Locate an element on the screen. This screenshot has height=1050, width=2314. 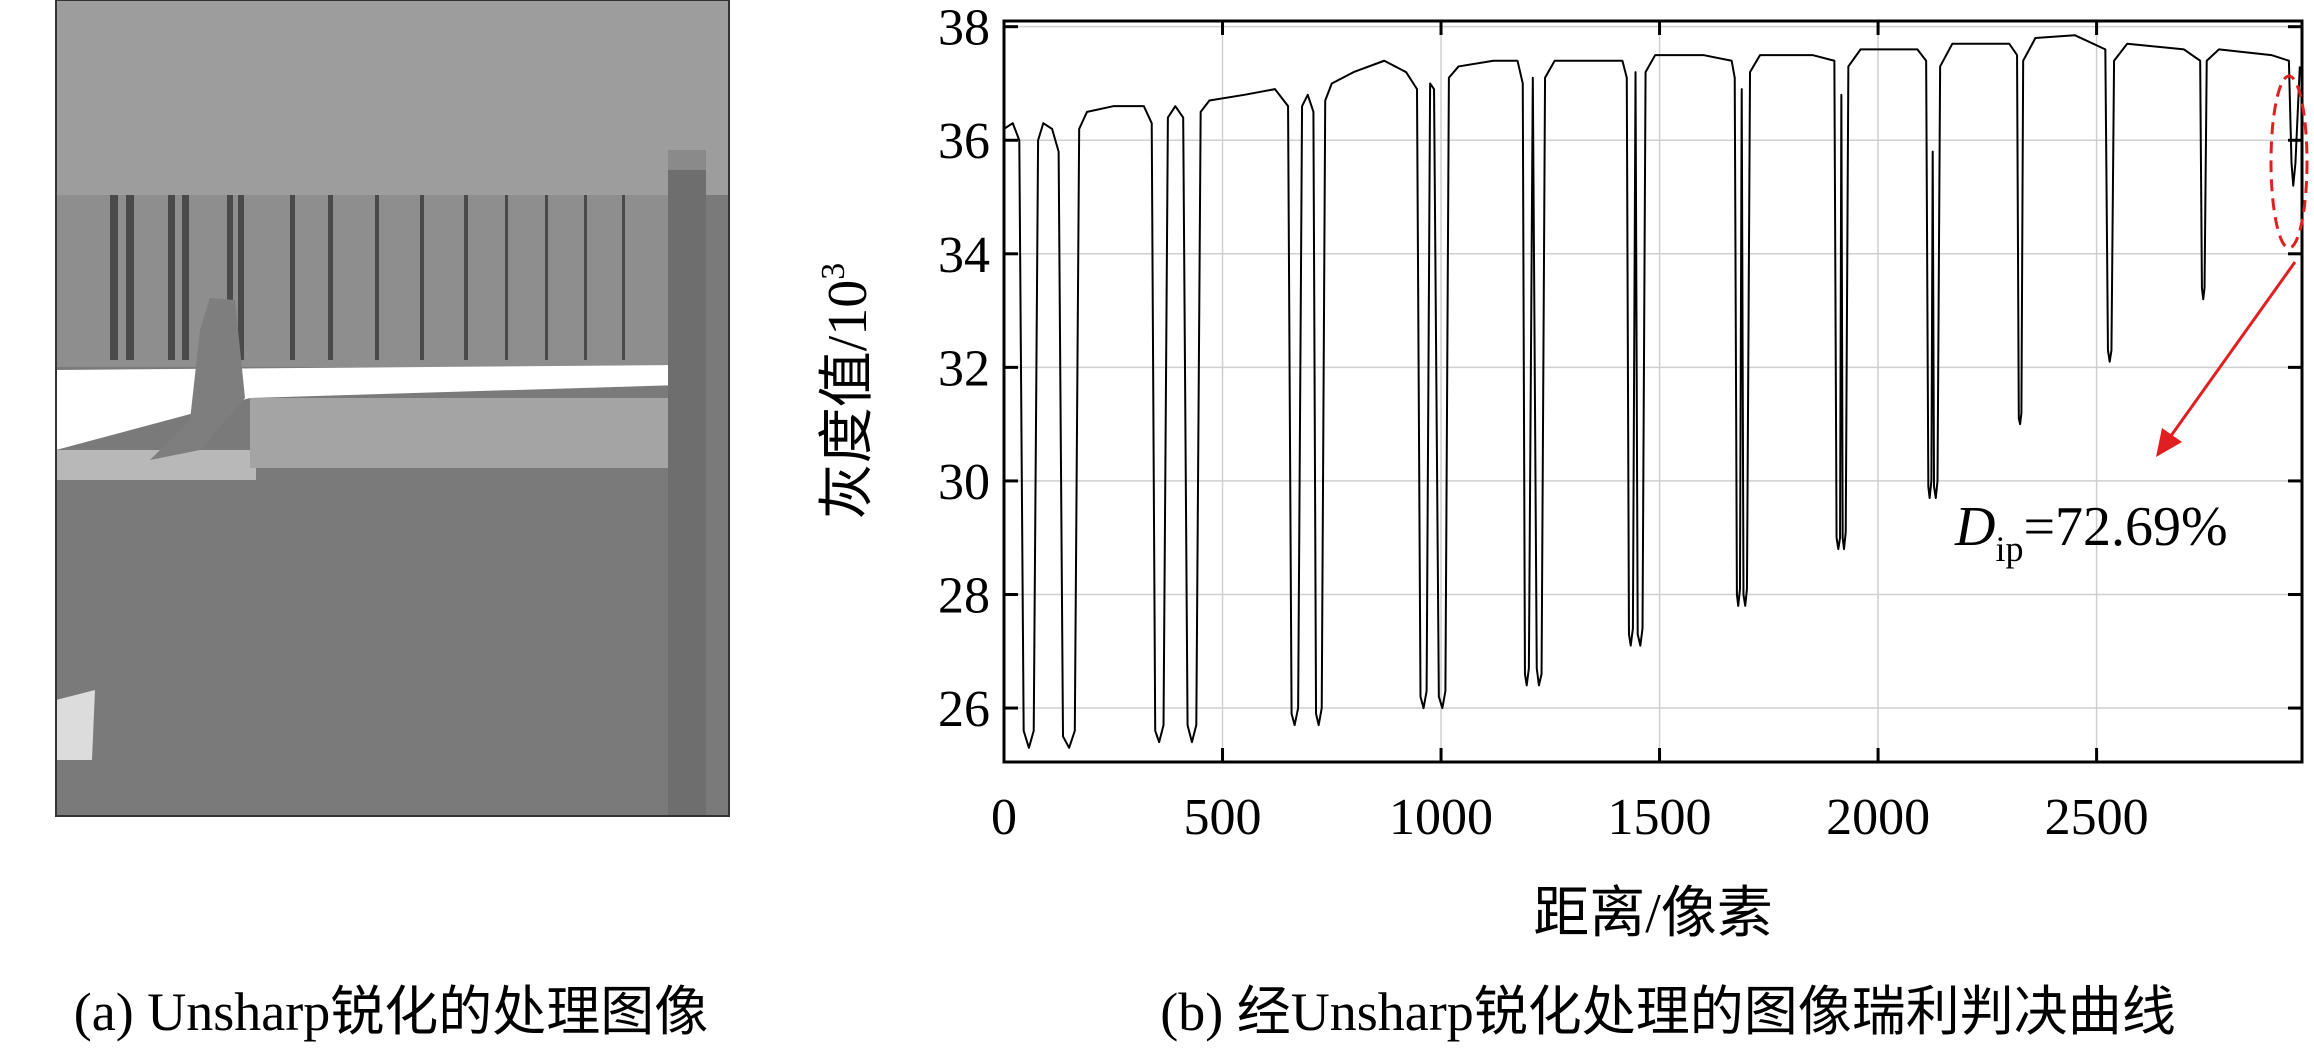
arrow is located at coordinates (2231, 351).